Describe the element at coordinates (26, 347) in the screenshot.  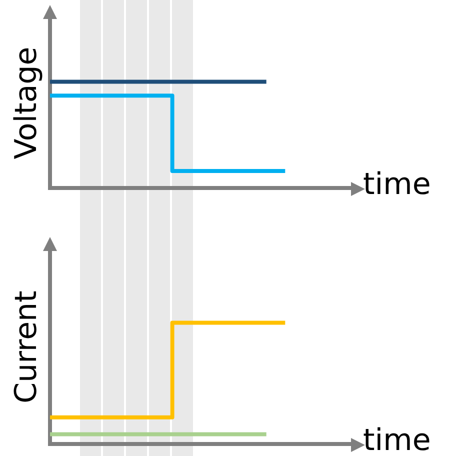
I see `y-axis-title: Current` at that location.